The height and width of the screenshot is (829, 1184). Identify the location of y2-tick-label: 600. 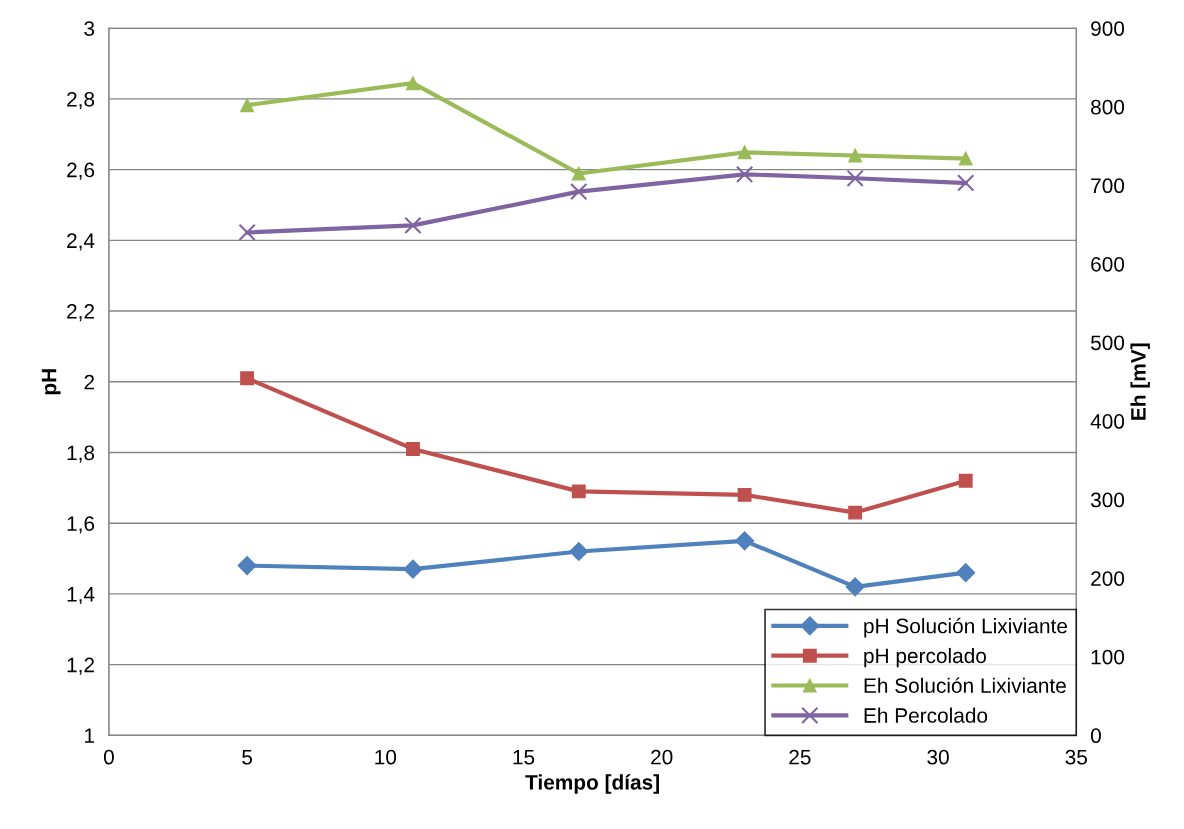
(1108, 264).